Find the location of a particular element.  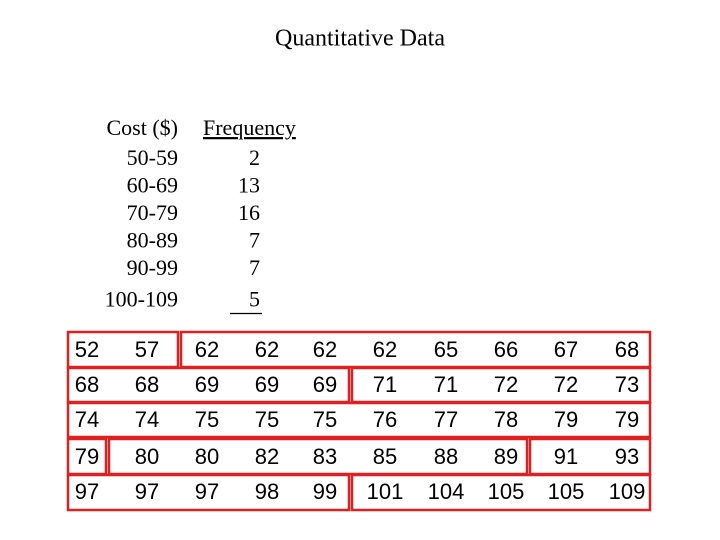

data-value: 104 is located at coordinates (446, 491).